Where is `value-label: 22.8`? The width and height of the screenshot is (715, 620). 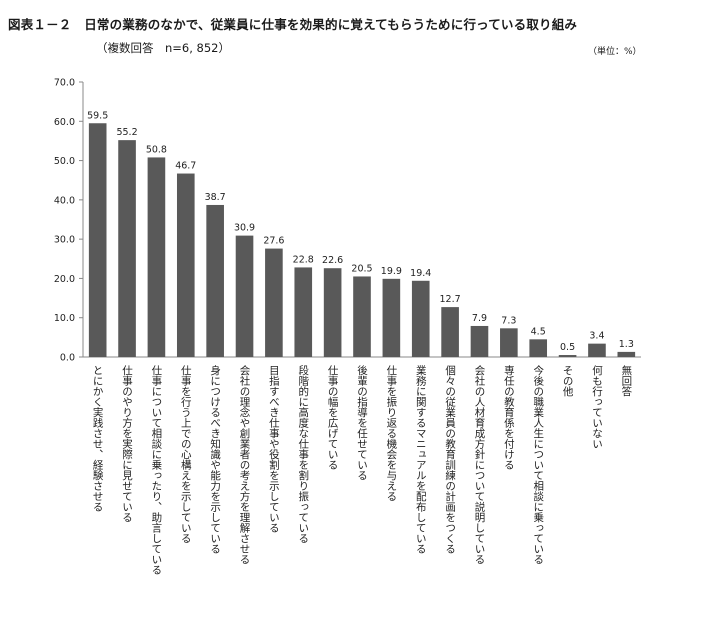
value-label: 22.8 is located at coordinates (303, 259).